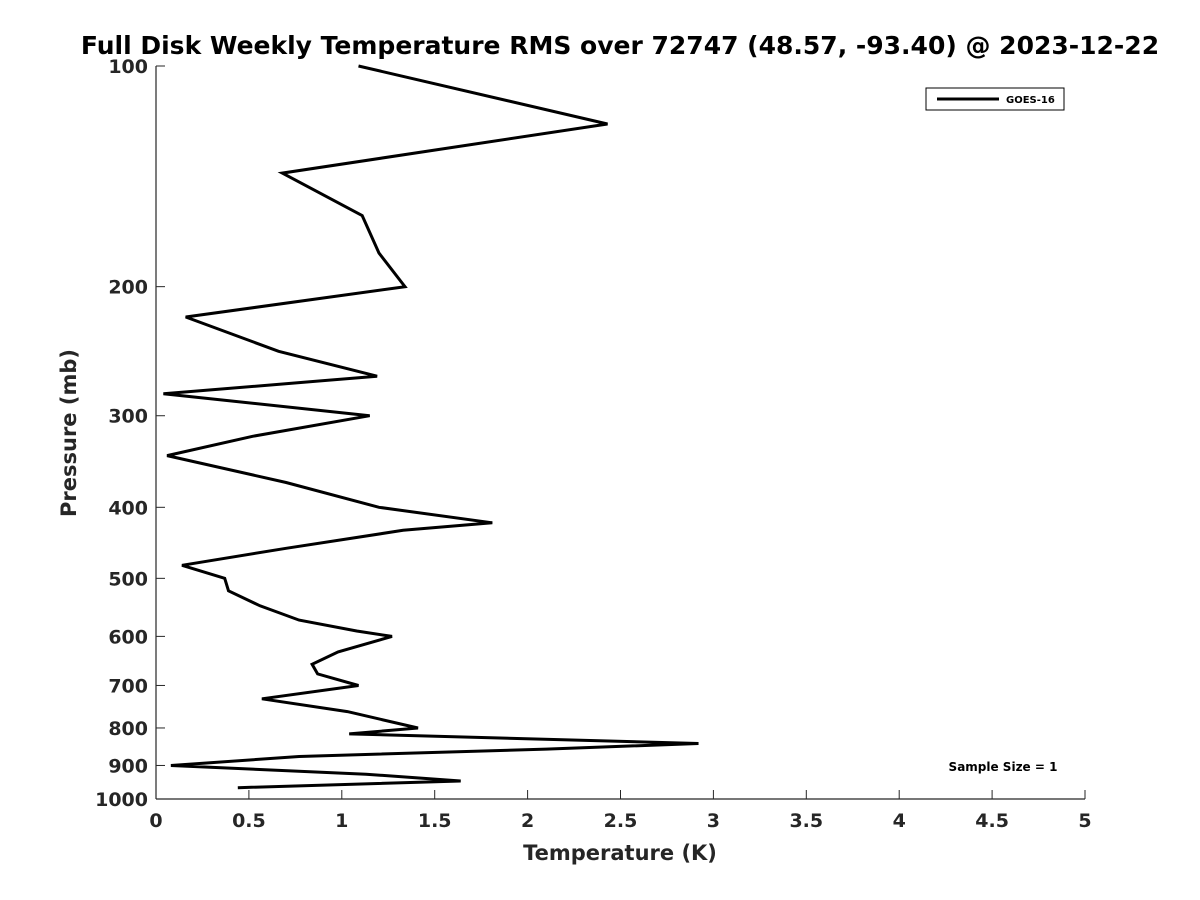 This screenshot has width=1200, height=900. Describe the element at coordinates (128, 288) in the screenshot. I see `y-tick-label: 200` at that location.